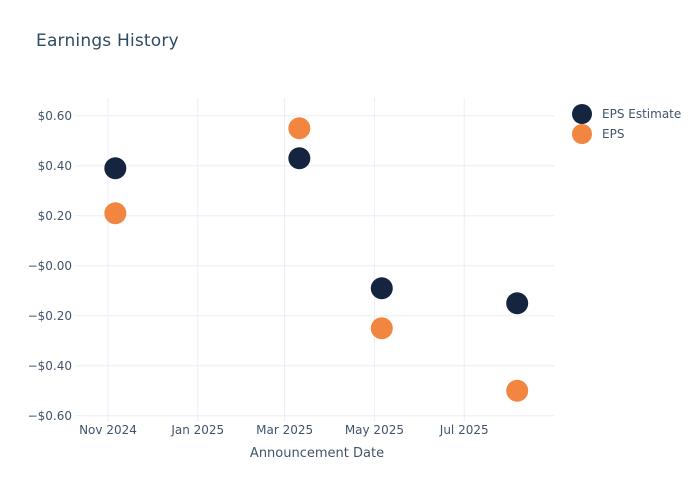 The height and width of the screenshot is (500, 700). What do you see at coordinates (642, 114) in the screenshot?
I see `legend-label-eps-estimate: EPS Estimate` at bounding box center [642, 114].